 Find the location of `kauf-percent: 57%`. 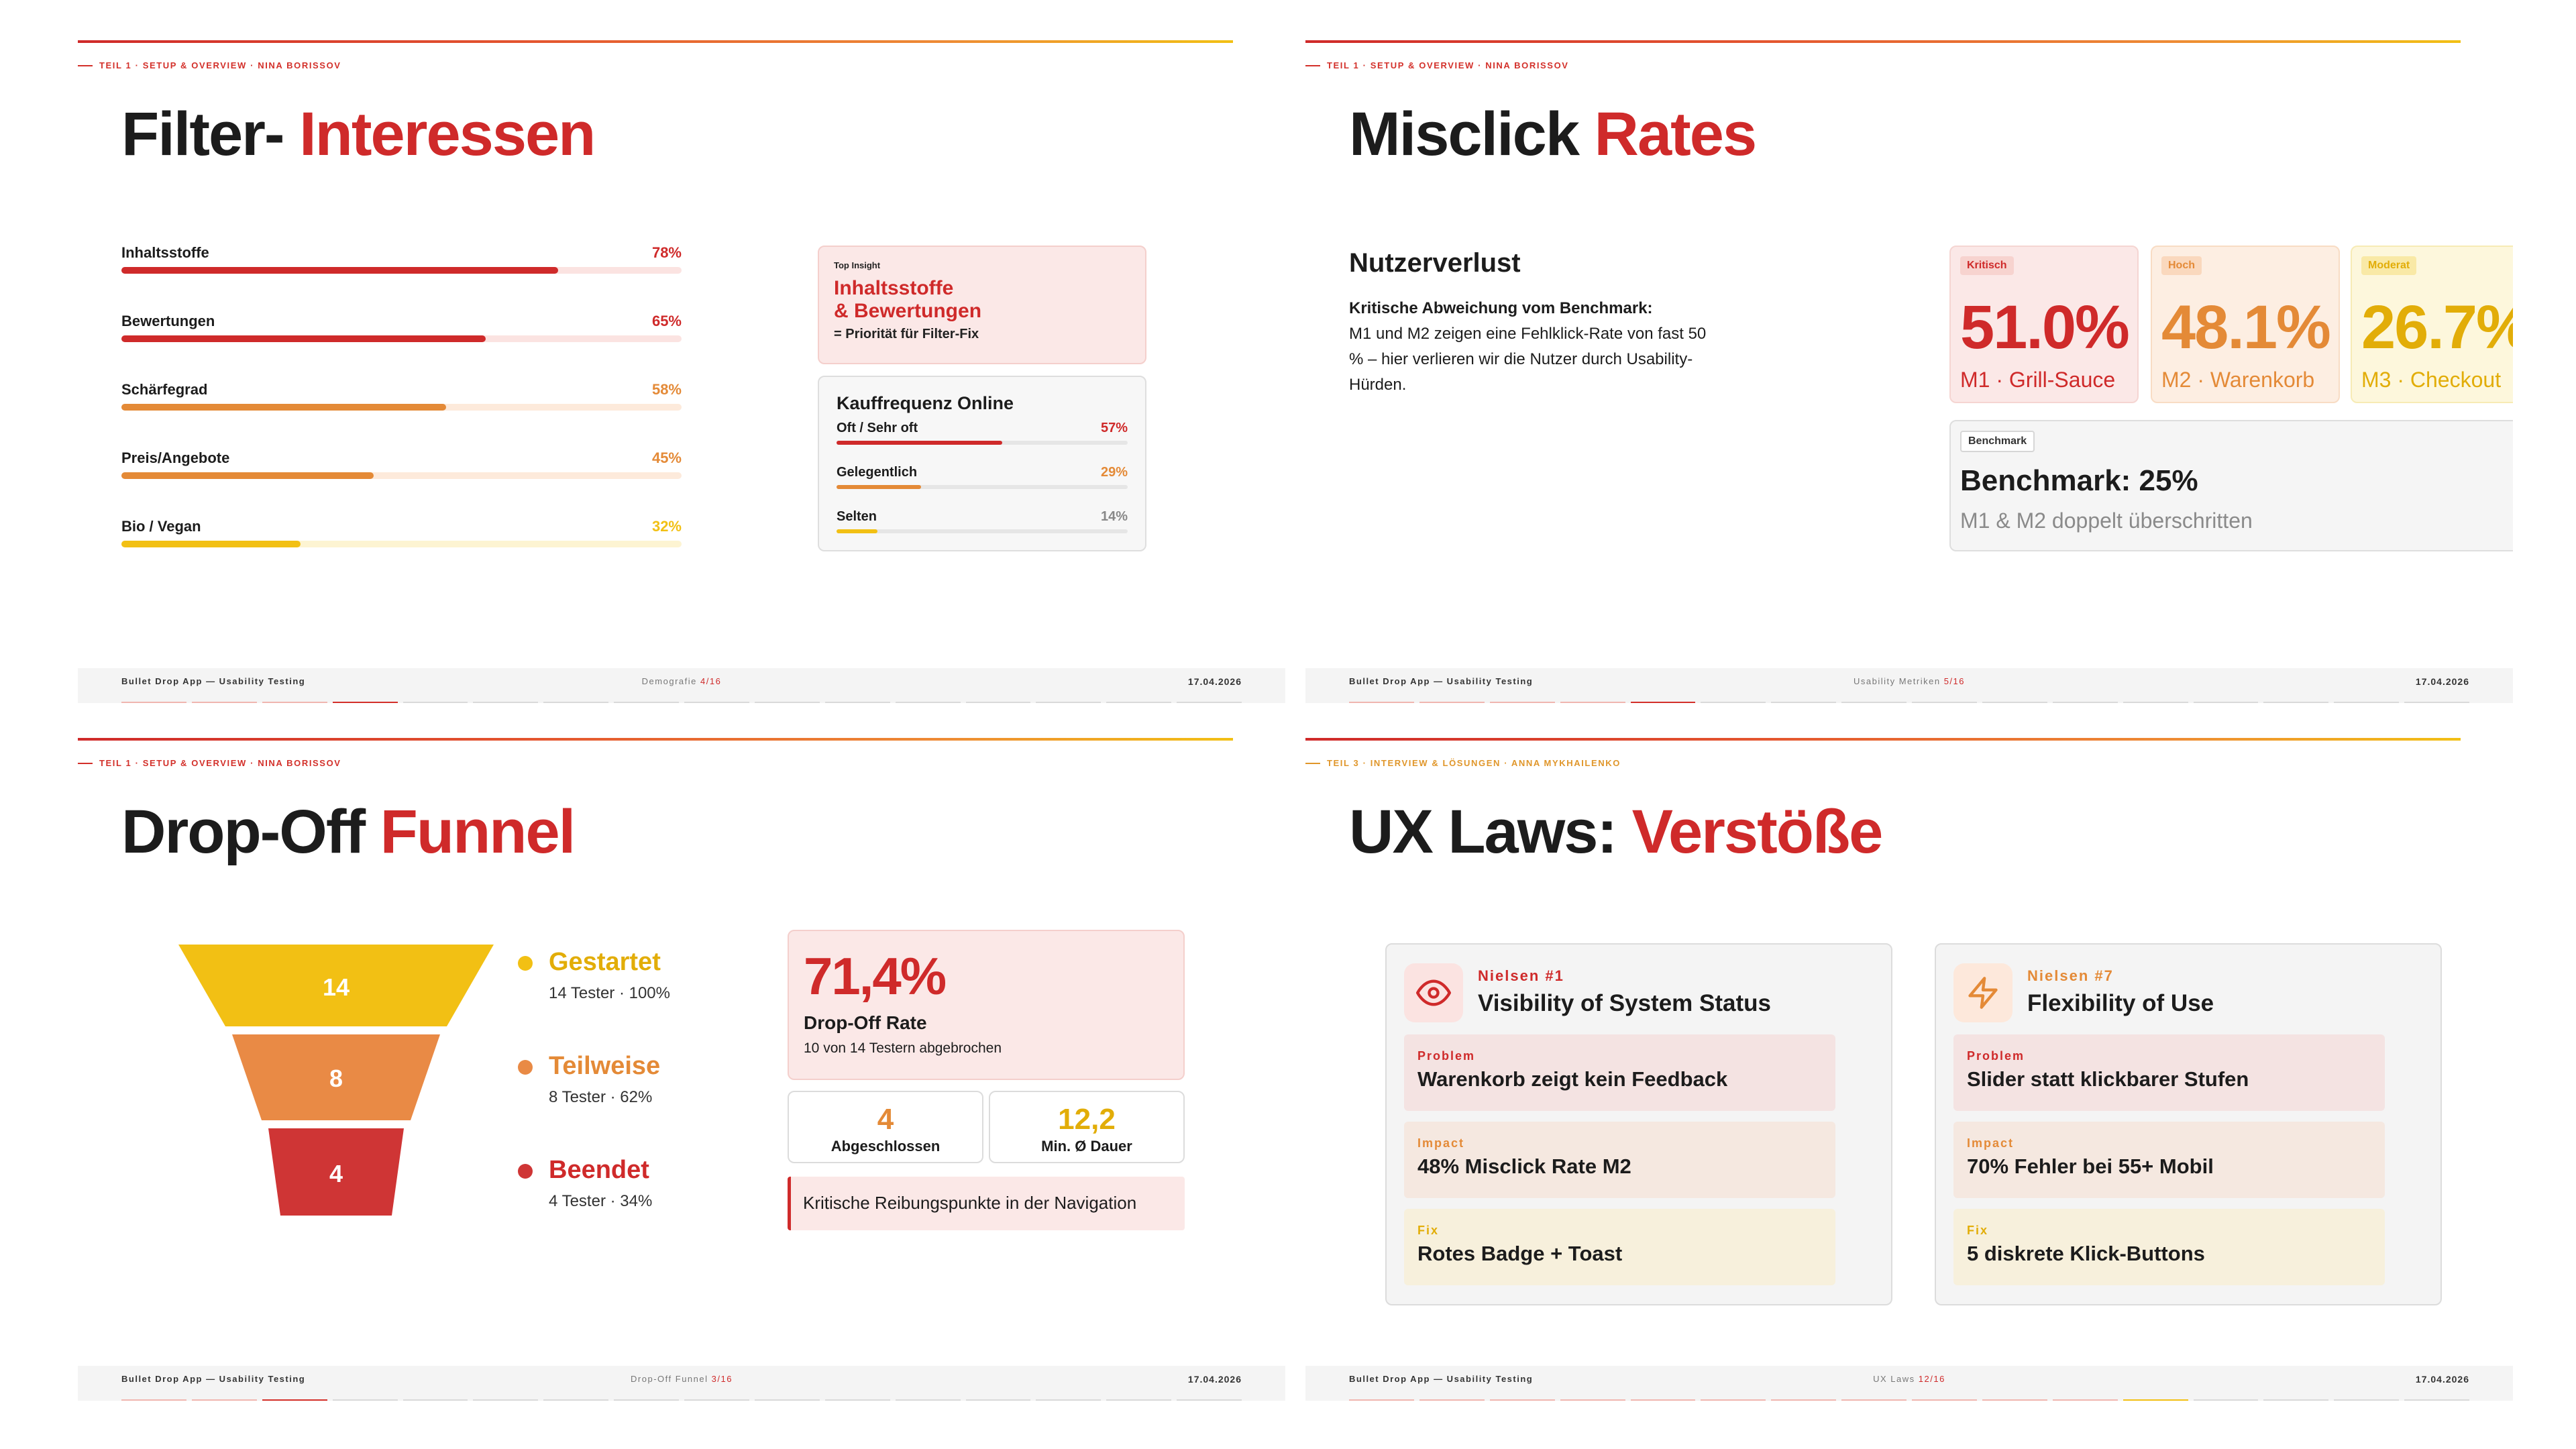

kauf-percent: 57% is located at coordinates (1114, 428).